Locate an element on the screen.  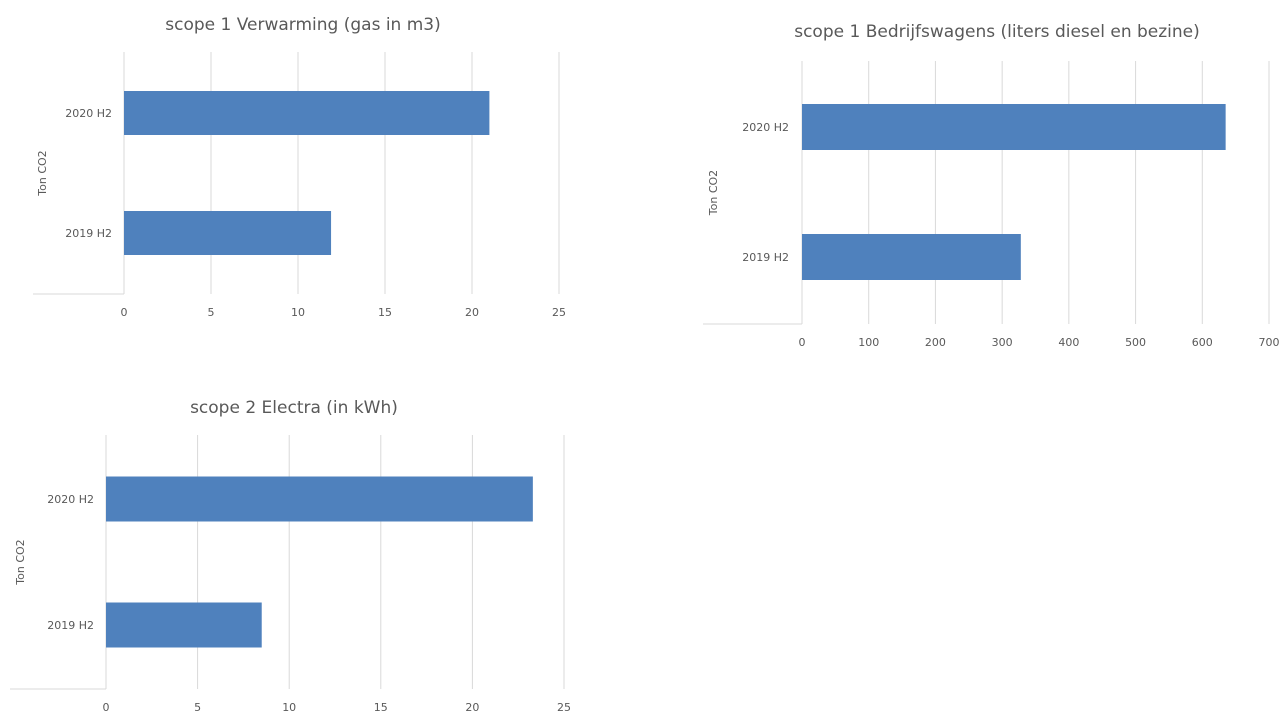
chart-2-y-axis-label: Ton CO2 is located at coordinates (713, 193).